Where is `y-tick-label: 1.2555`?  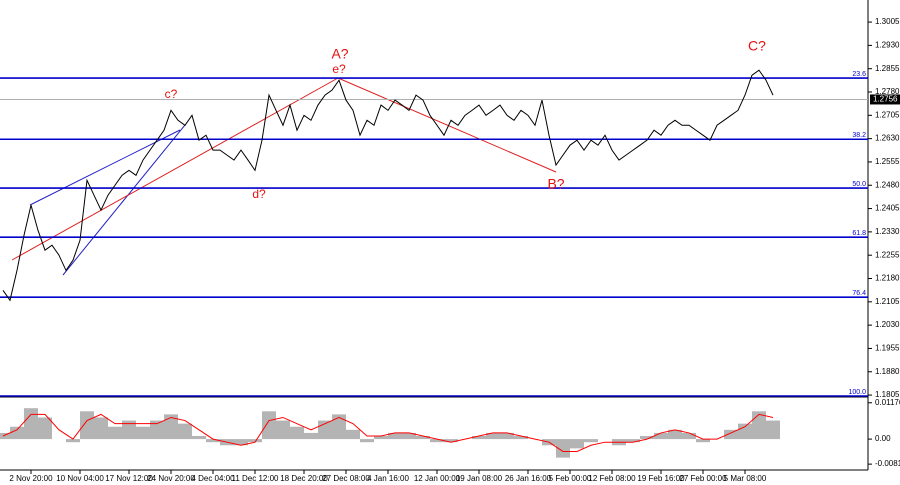
y-tick-label: 1.2555 is located at coordinates (887, 161).